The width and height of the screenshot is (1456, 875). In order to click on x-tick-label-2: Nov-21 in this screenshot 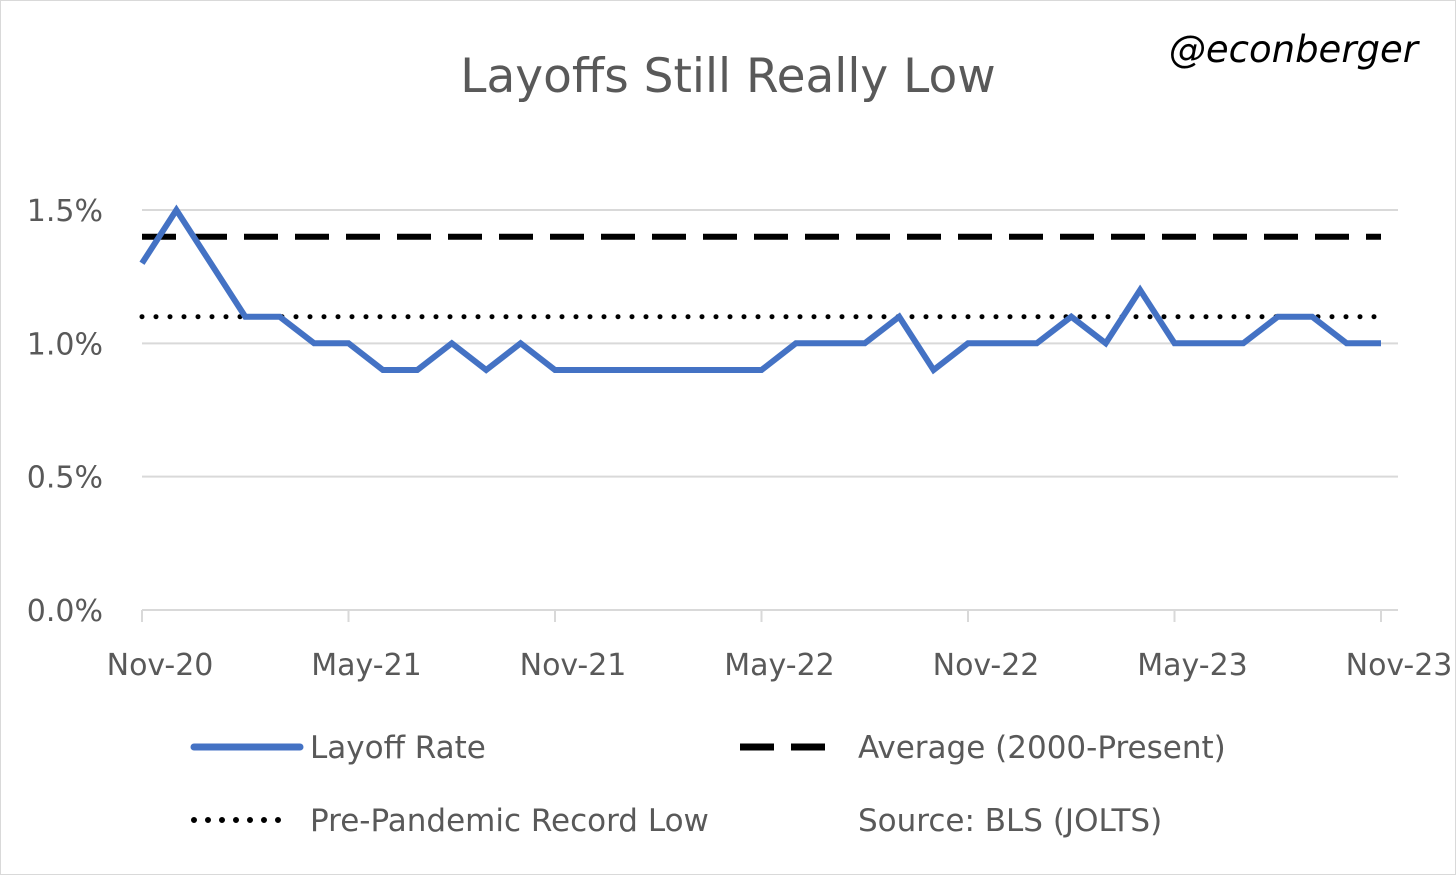, I will do `click(573, 665)`.